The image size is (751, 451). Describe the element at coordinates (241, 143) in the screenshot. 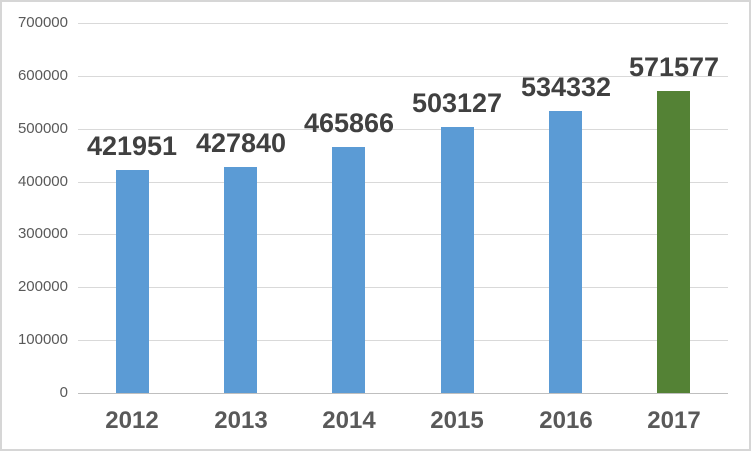

I see `bar-value-label: 427840` at that location.